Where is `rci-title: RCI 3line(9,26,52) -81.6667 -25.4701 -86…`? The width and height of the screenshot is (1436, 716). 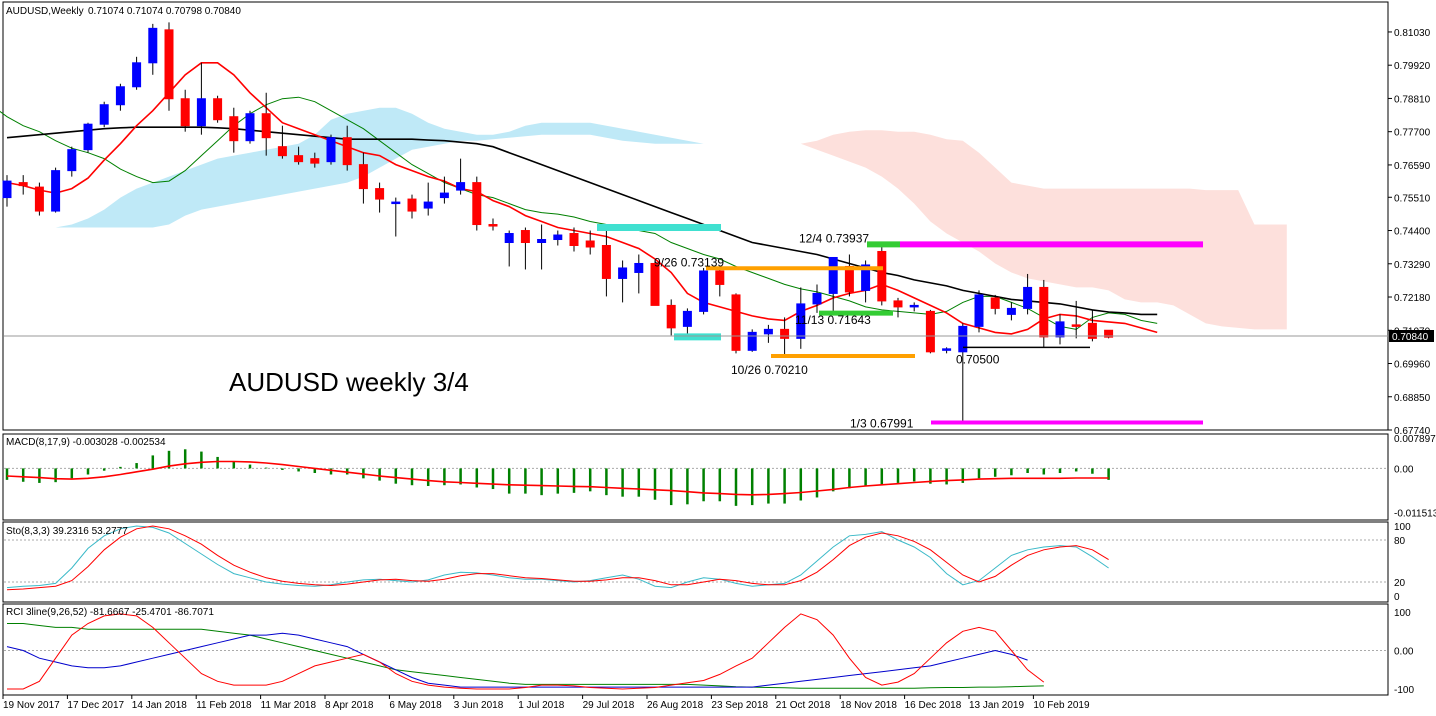 rci-title: RCI 3line(9,26,52) -81.6667 -25.4701 -86… is located at coordinates (110, 612).